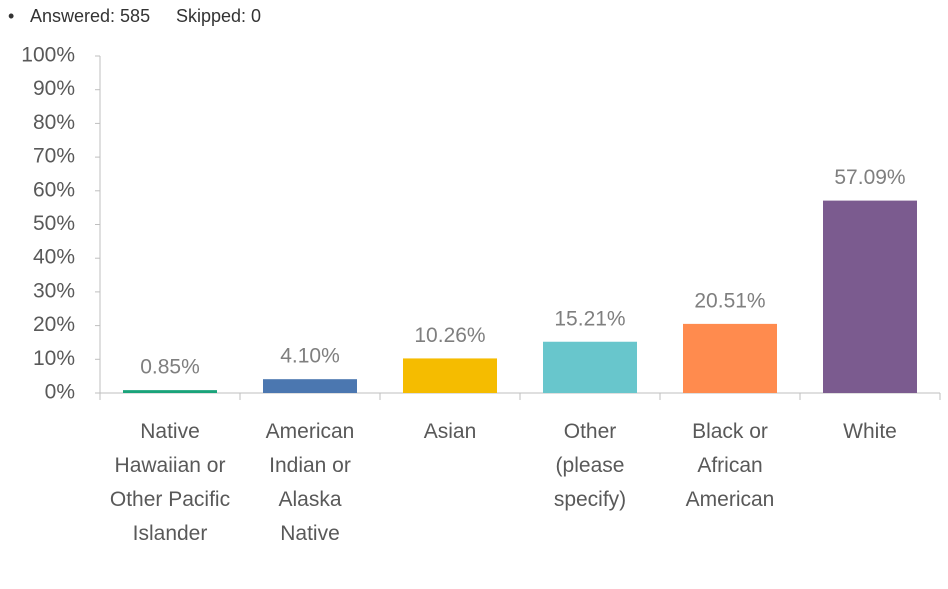  What do you see at coordinates (54, 257) in the screenshot?
I see `y-tick-label: 40%` at bounding box center [54, 257].